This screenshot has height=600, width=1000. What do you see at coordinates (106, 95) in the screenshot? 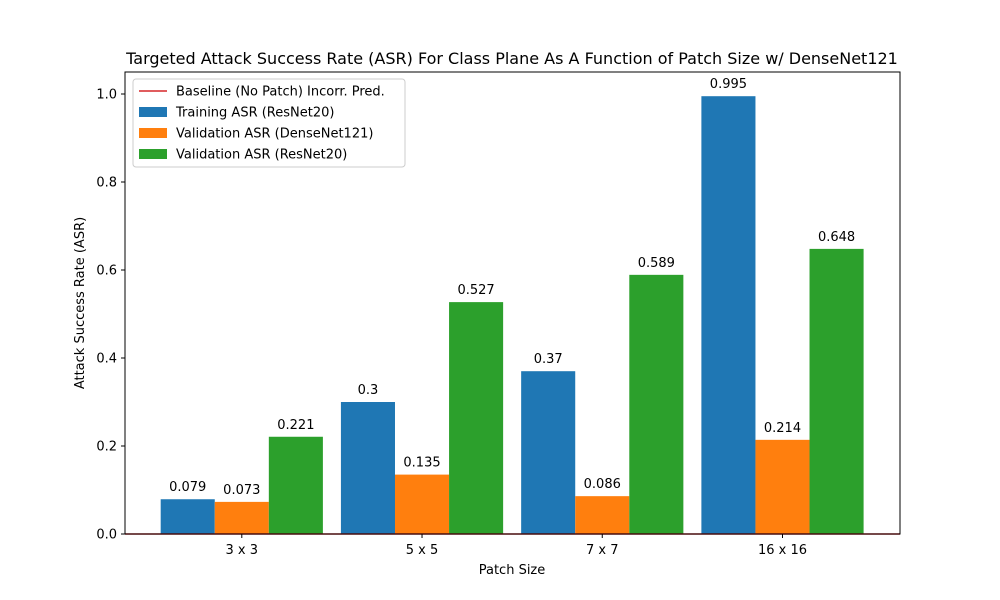
I see `y-tick-label: 1.0` at bounding box center [106, 95].